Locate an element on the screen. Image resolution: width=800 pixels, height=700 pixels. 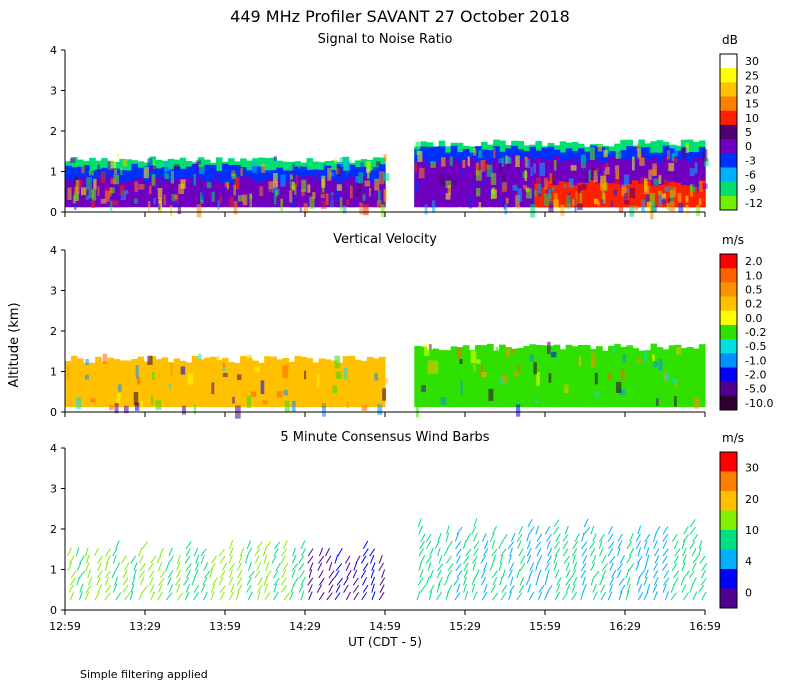
panel-title: 5 Minute Consensus Wind Barbs is located at coordinates (384, 437).